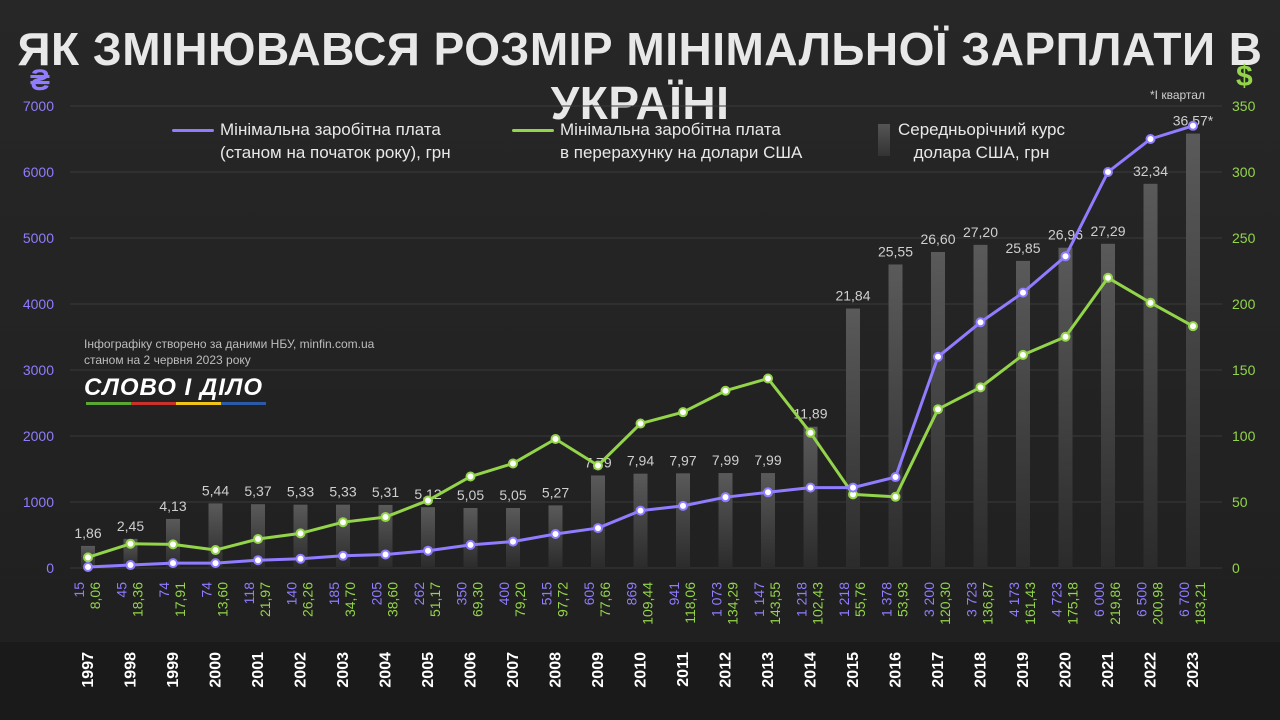 This screenshot has height=720, width=1280. What do you see at coordinates (478, 599) in the screenshot?
I see `usd-value-label: 69,30` at bounding box center [478, 599].